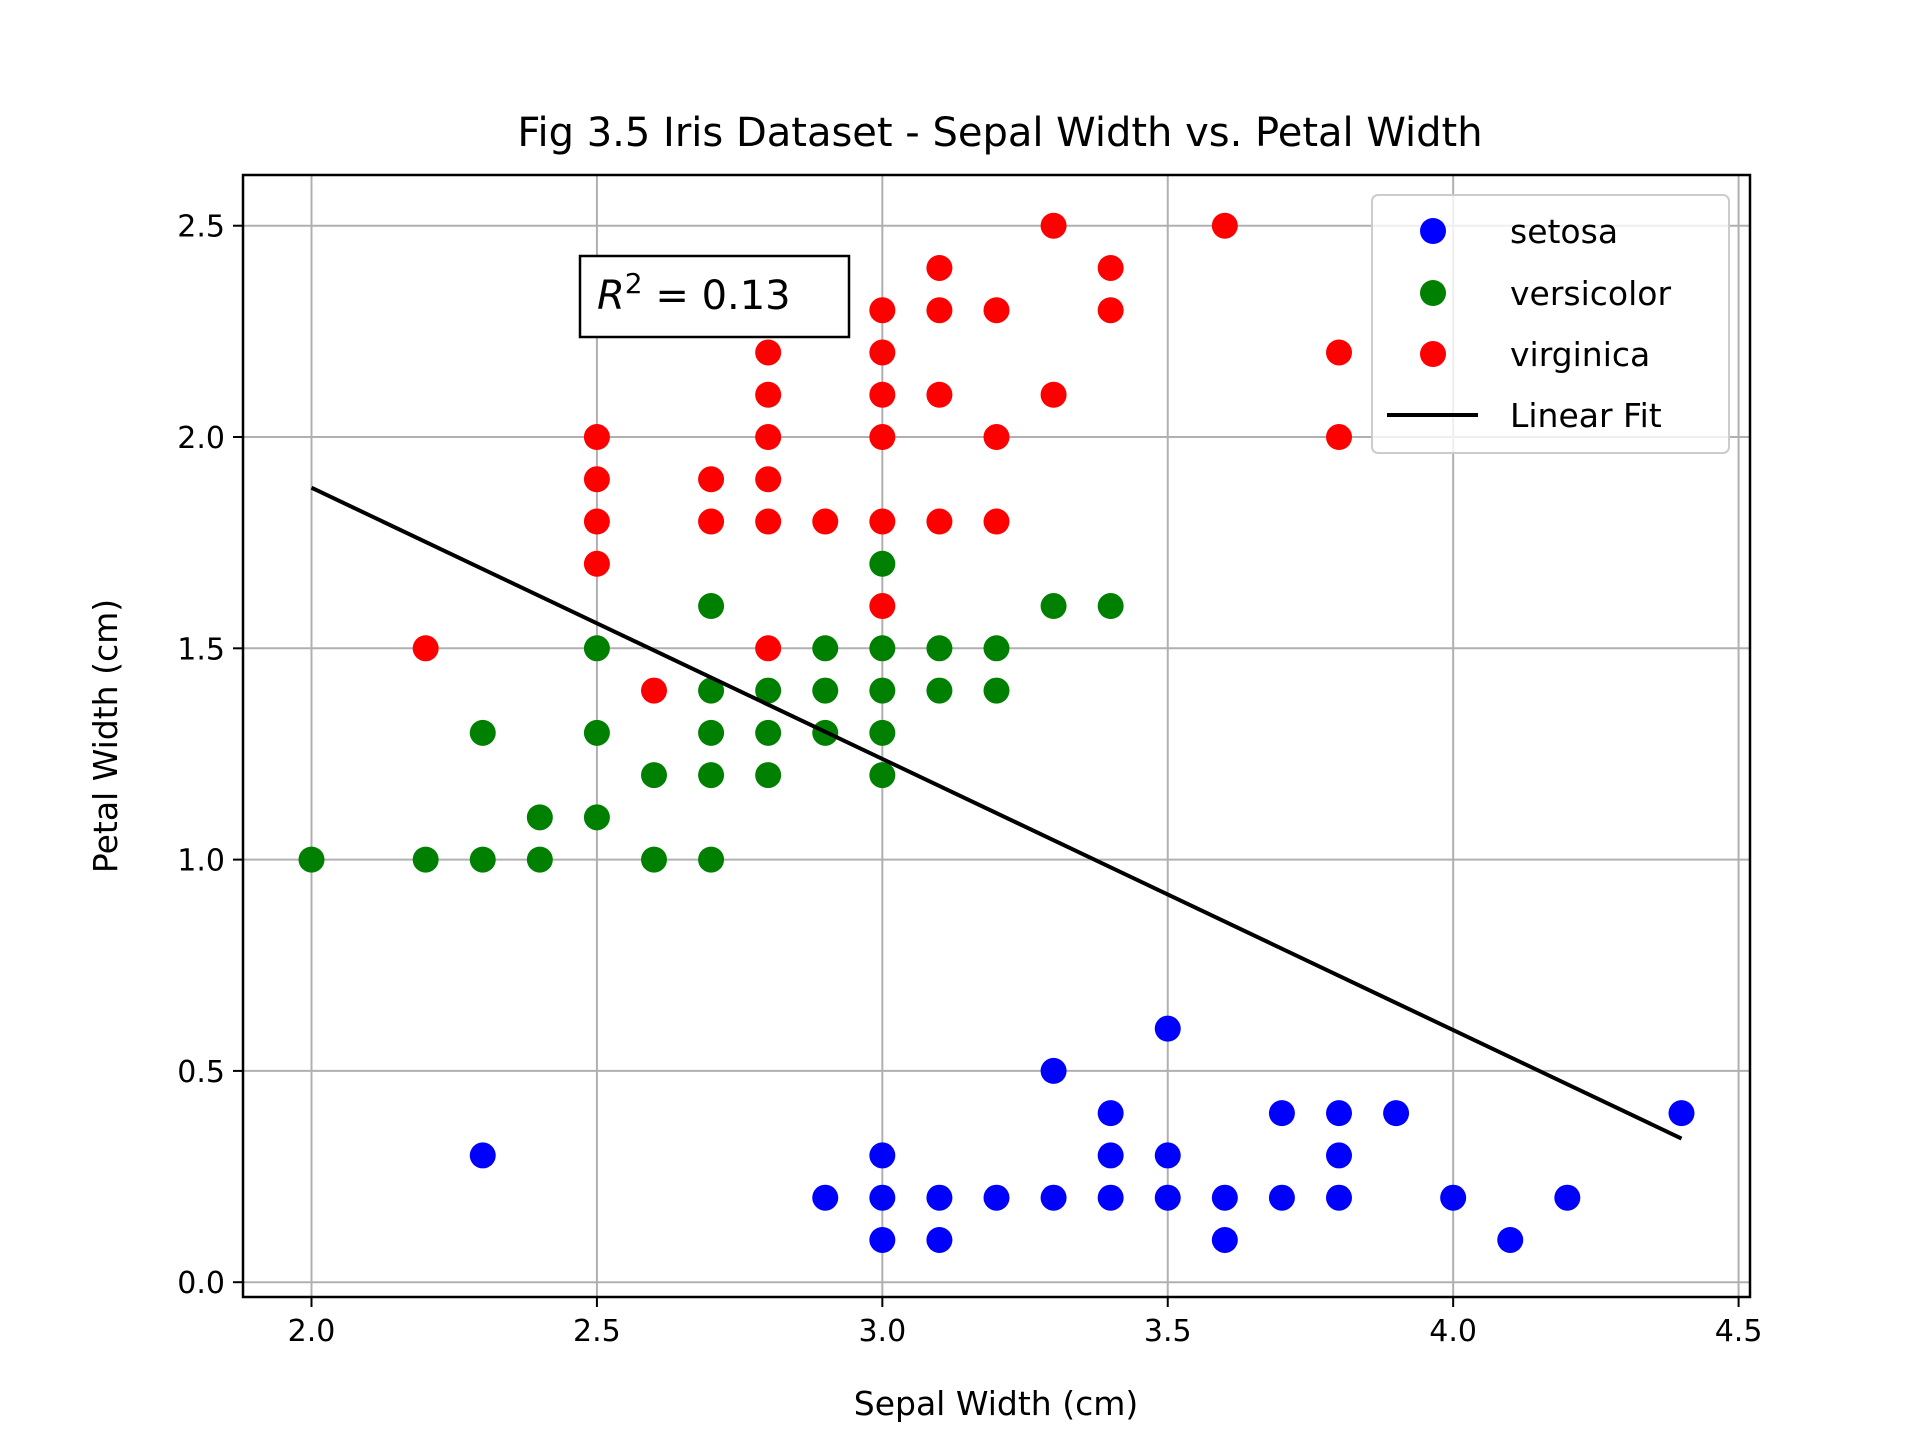  What do you see at coordinates (201, 227) in the screenshot?
I see `y-tick-label: 2.5` at bounding box center [201, 227].